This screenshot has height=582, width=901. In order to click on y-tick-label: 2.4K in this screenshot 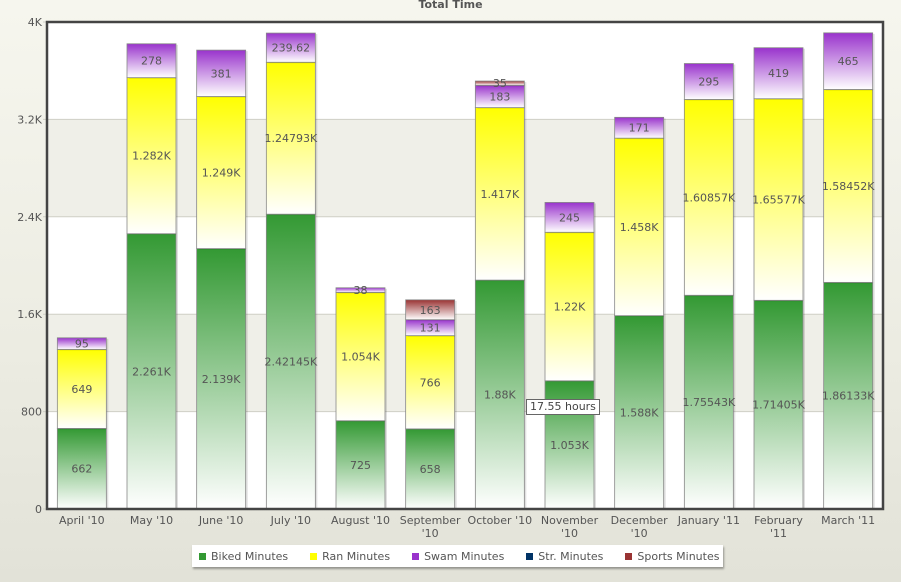, I will do `click(29, 217)`.